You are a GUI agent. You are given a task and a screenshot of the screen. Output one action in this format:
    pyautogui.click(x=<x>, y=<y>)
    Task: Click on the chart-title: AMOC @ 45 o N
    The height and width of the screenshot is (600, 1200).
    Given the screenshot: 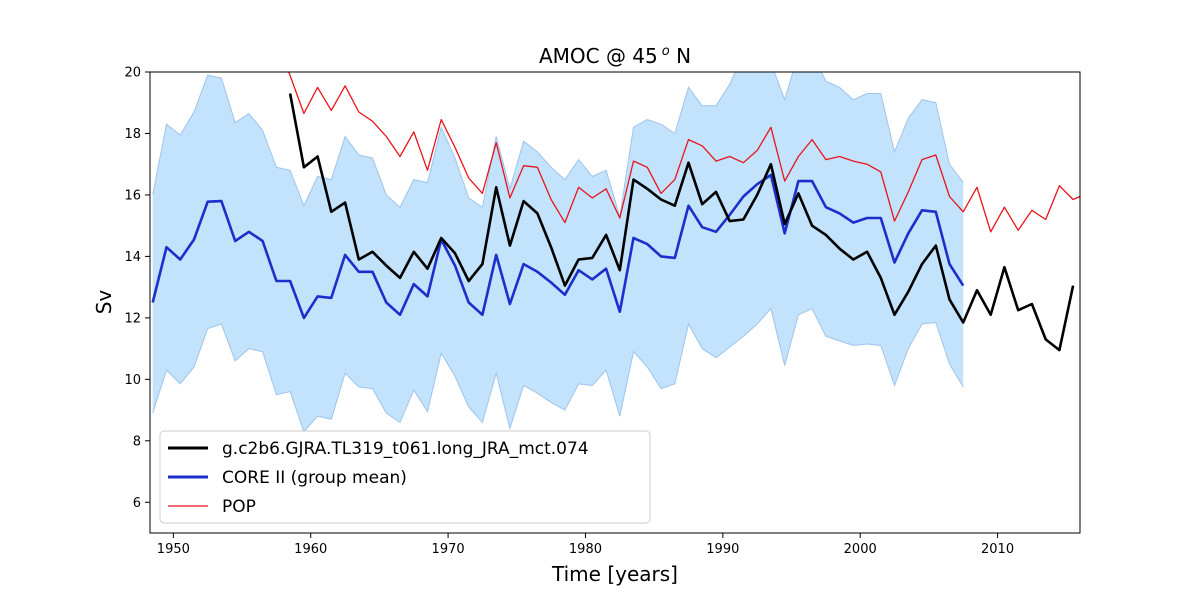 What is the action you would take?
    pyautogui.click(x=615, y=56)
    